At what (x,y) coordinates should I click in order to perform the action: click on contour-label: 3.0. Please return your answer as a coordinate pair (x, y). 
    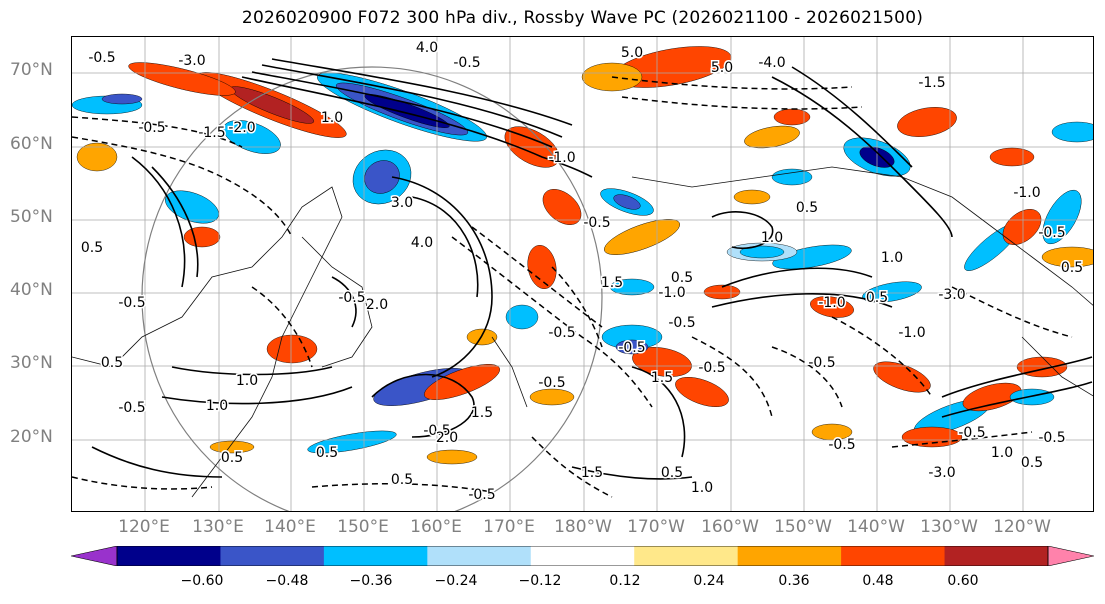
    Looking at the image, I should click on (402, 203).